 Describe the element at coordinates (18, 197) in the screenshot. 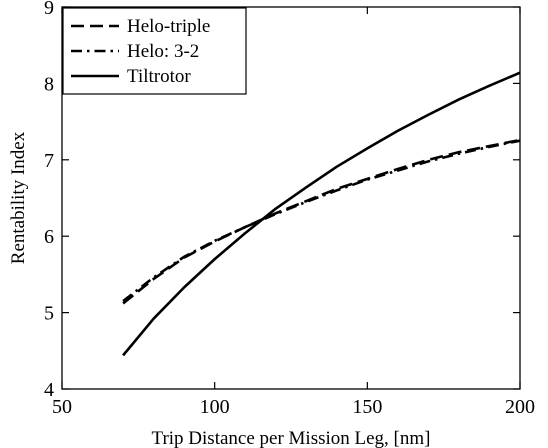

I see `y-axis-title: Rentability Index` at that location.